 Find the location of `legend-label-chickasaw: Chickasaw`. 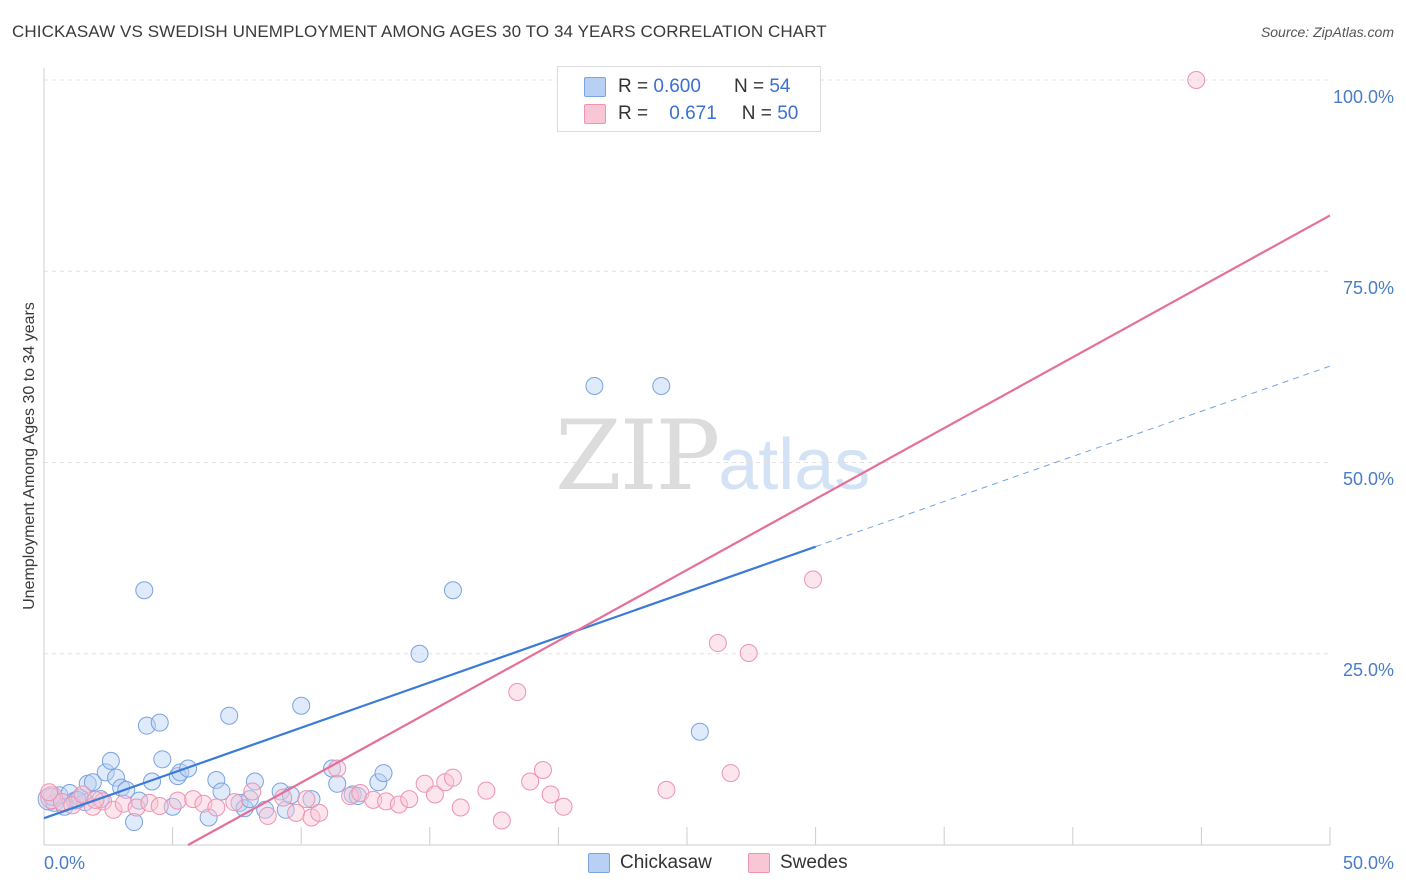

legend-label-chickasaw: Chickasaw is located at coordinates (666, 862).